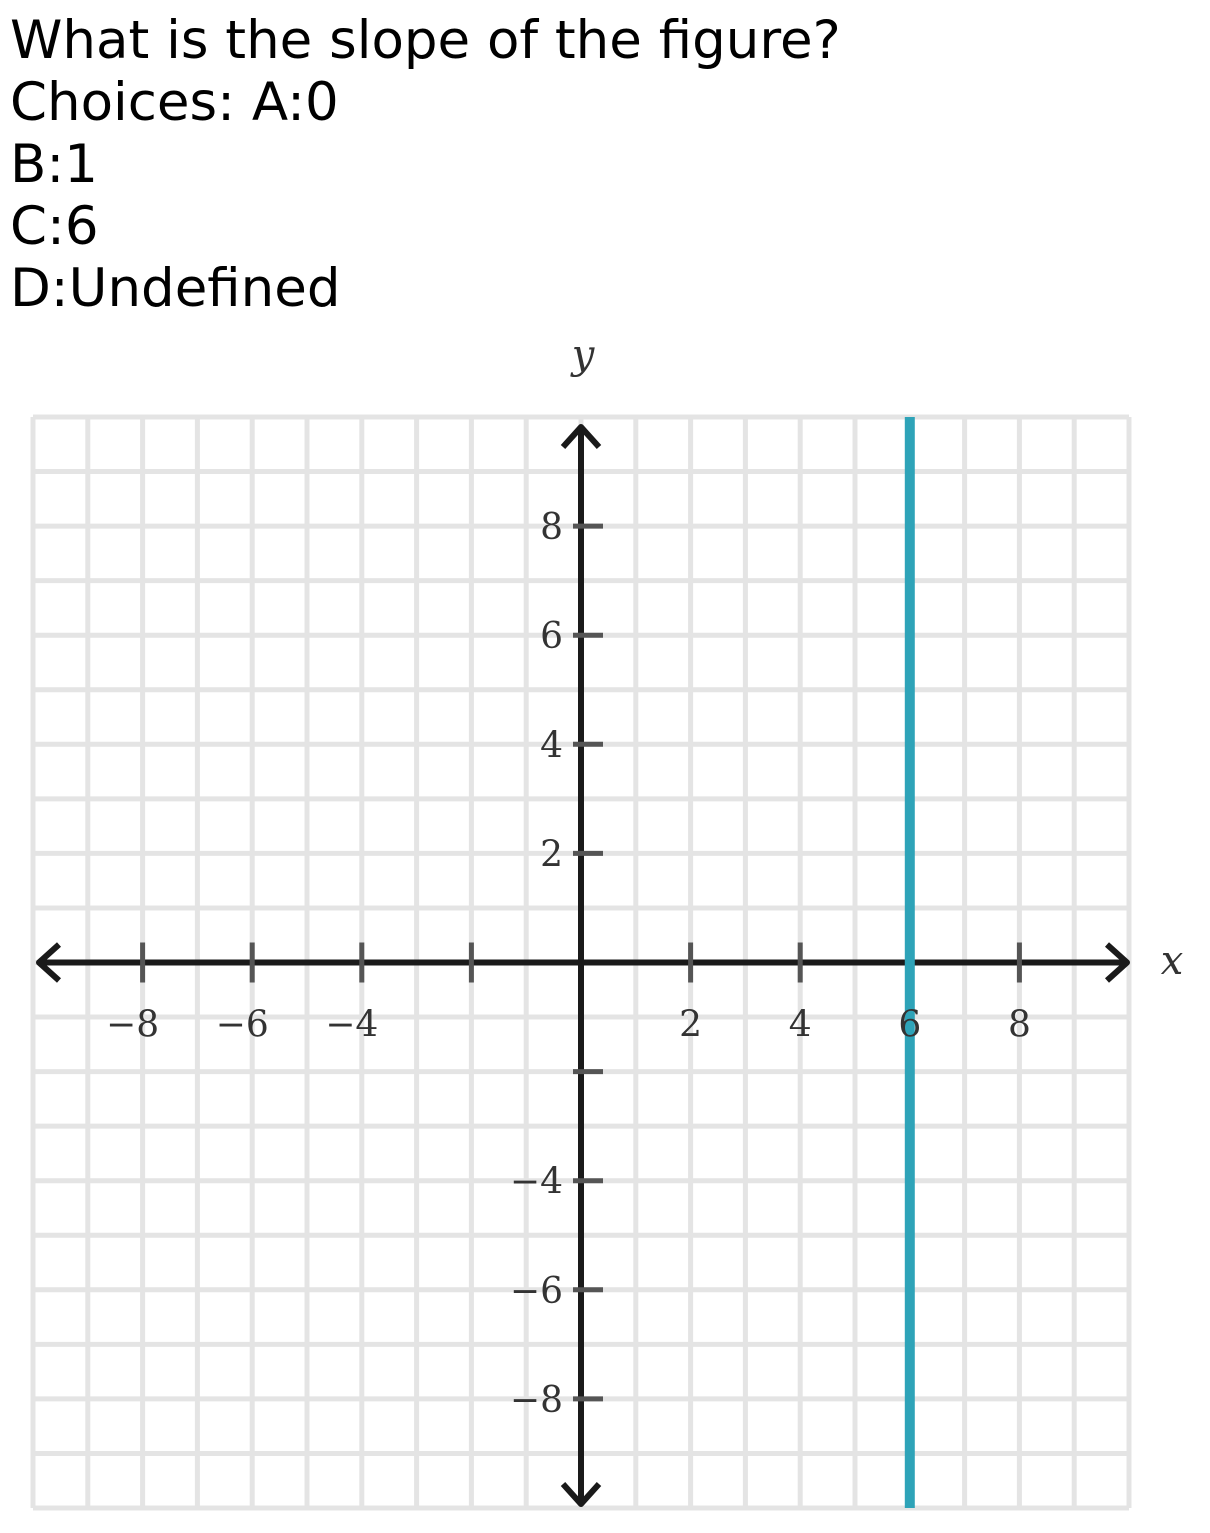 The height and width of the screenshot is (1533, 1210). Describe the element at coordinates (536, 1291) in the screenshot. I see `y-tick-label: −6` at that location.